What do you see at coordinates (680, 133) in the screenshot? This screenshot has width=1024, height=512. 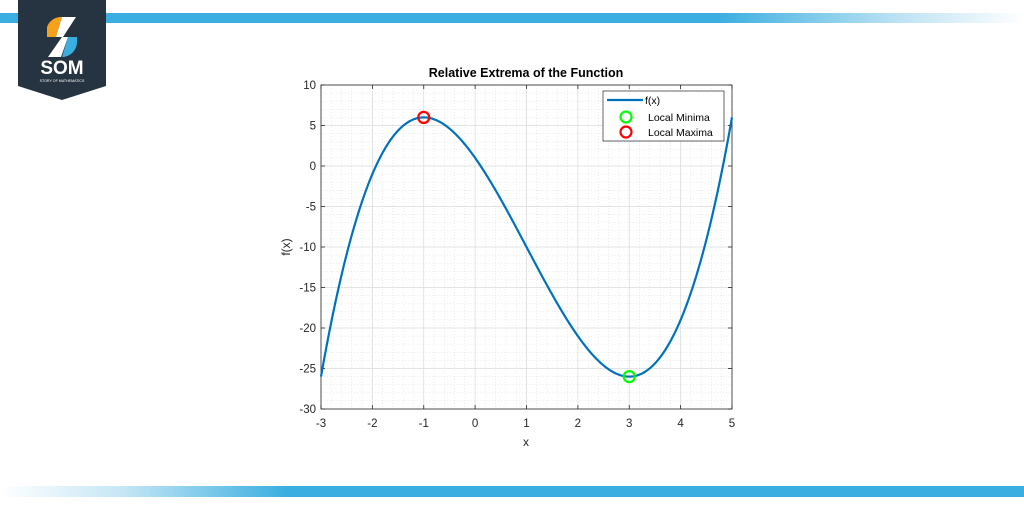 I see `legend-label-maxima: Local Maxima` at bounding box center [680, 133].